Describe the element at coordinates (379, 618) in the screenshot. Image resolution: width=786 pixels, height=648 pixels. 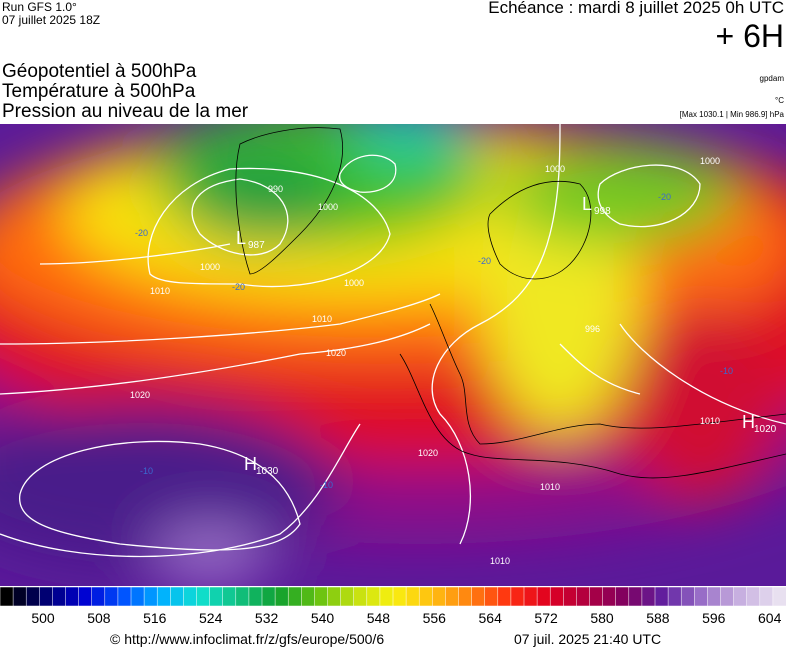
I see `colorbar-label: 548` at that location.